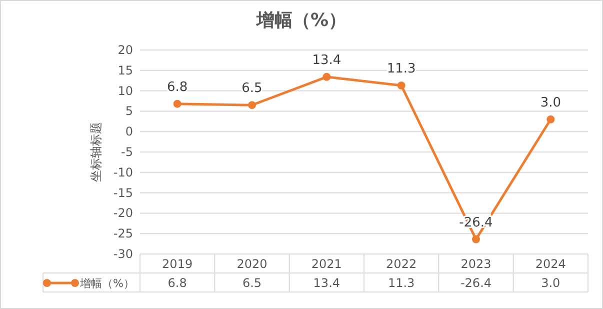 The image size is (603, 309). What do you see at coordinates (252, 88) in the screenshot?
I see `text: 6.5` at bounding box center [252, 88].